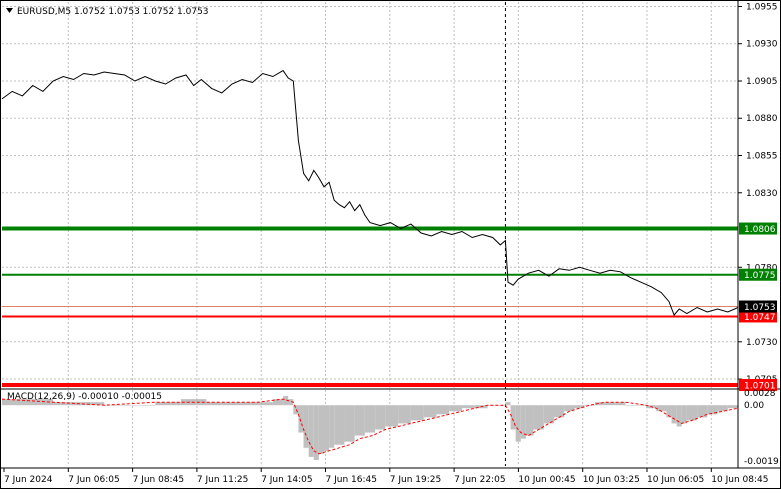  I want to click on macd-signal-line, so click(370, 426).